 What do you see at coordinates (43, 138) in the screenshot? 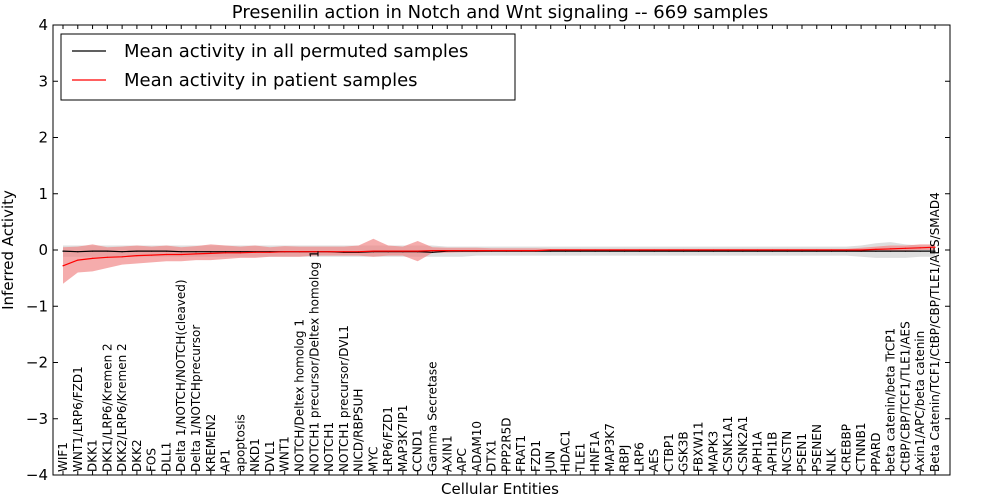
I see `y-tick-label: 2` at bounding box center [43, 138].